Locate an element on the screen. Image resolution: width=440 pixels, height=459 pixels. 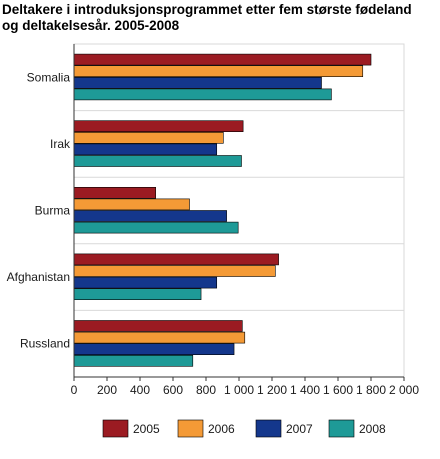
x-tick-label: 2 000 is located at coordinates (404, 390).